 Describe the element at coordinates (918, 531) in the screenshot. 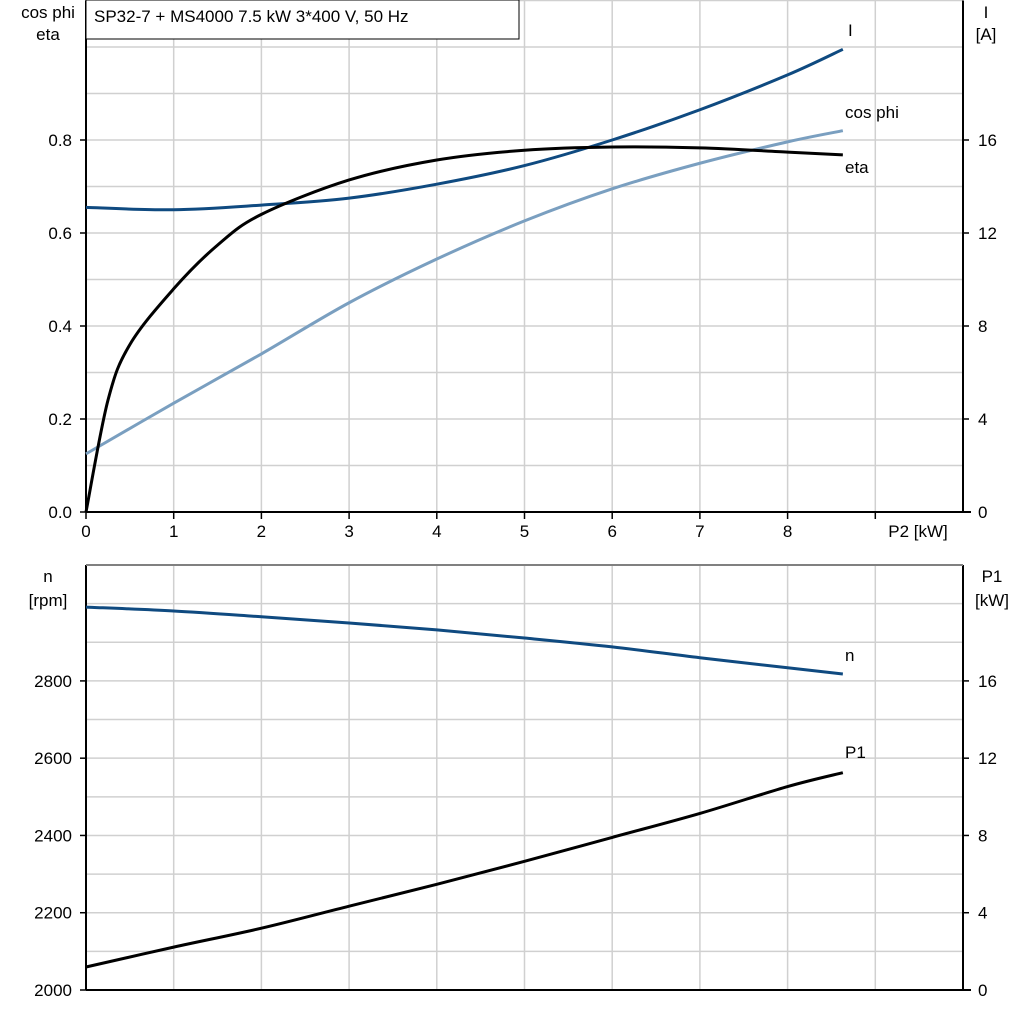

I see `x-axis-label: P2 [kW]` at that location.